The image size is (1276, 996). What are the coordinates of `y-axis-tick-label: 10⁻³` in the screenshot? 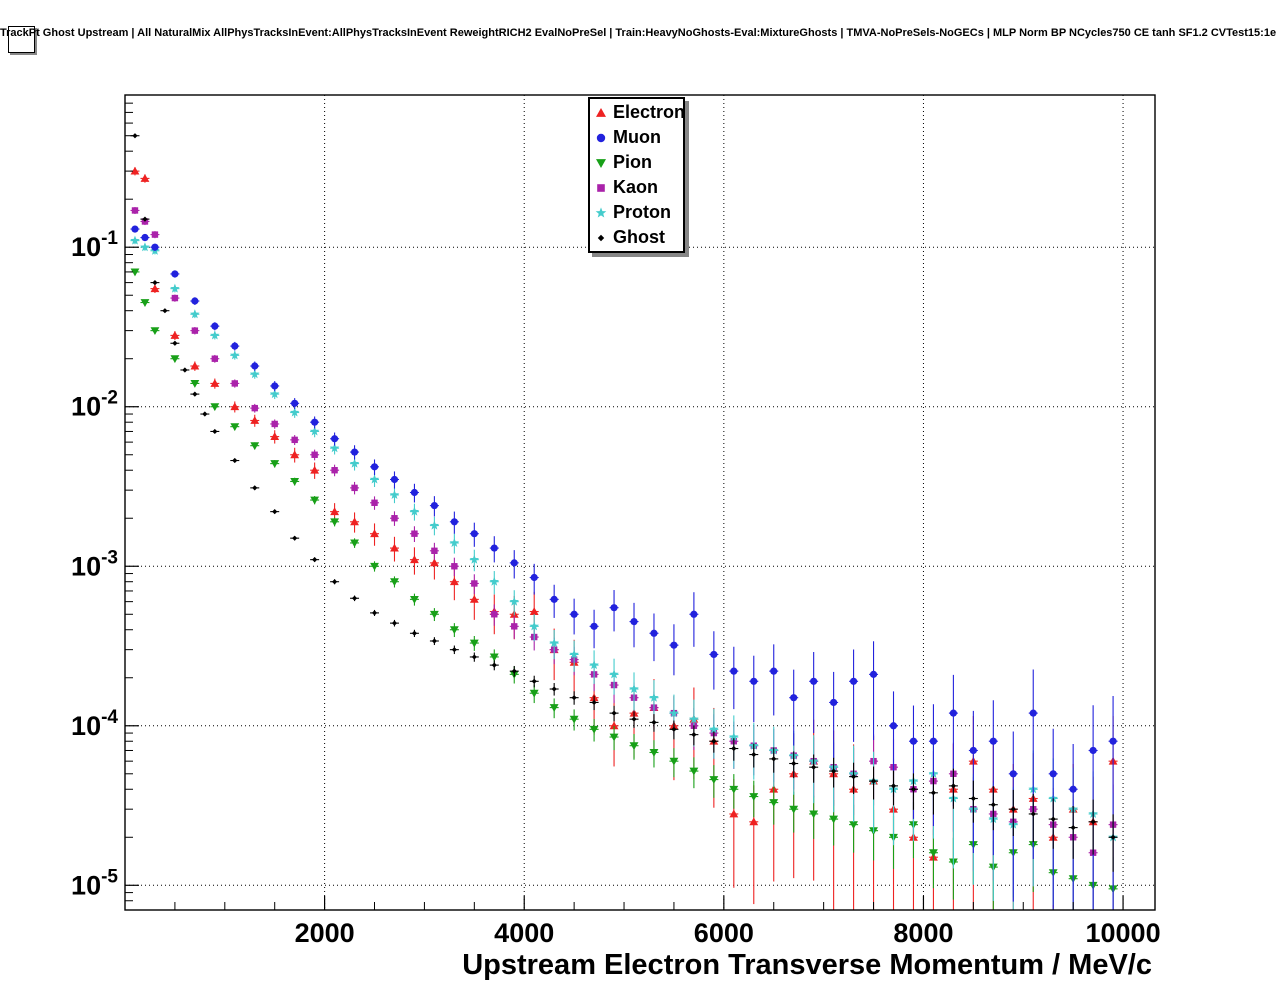 It's located at (94, 564).